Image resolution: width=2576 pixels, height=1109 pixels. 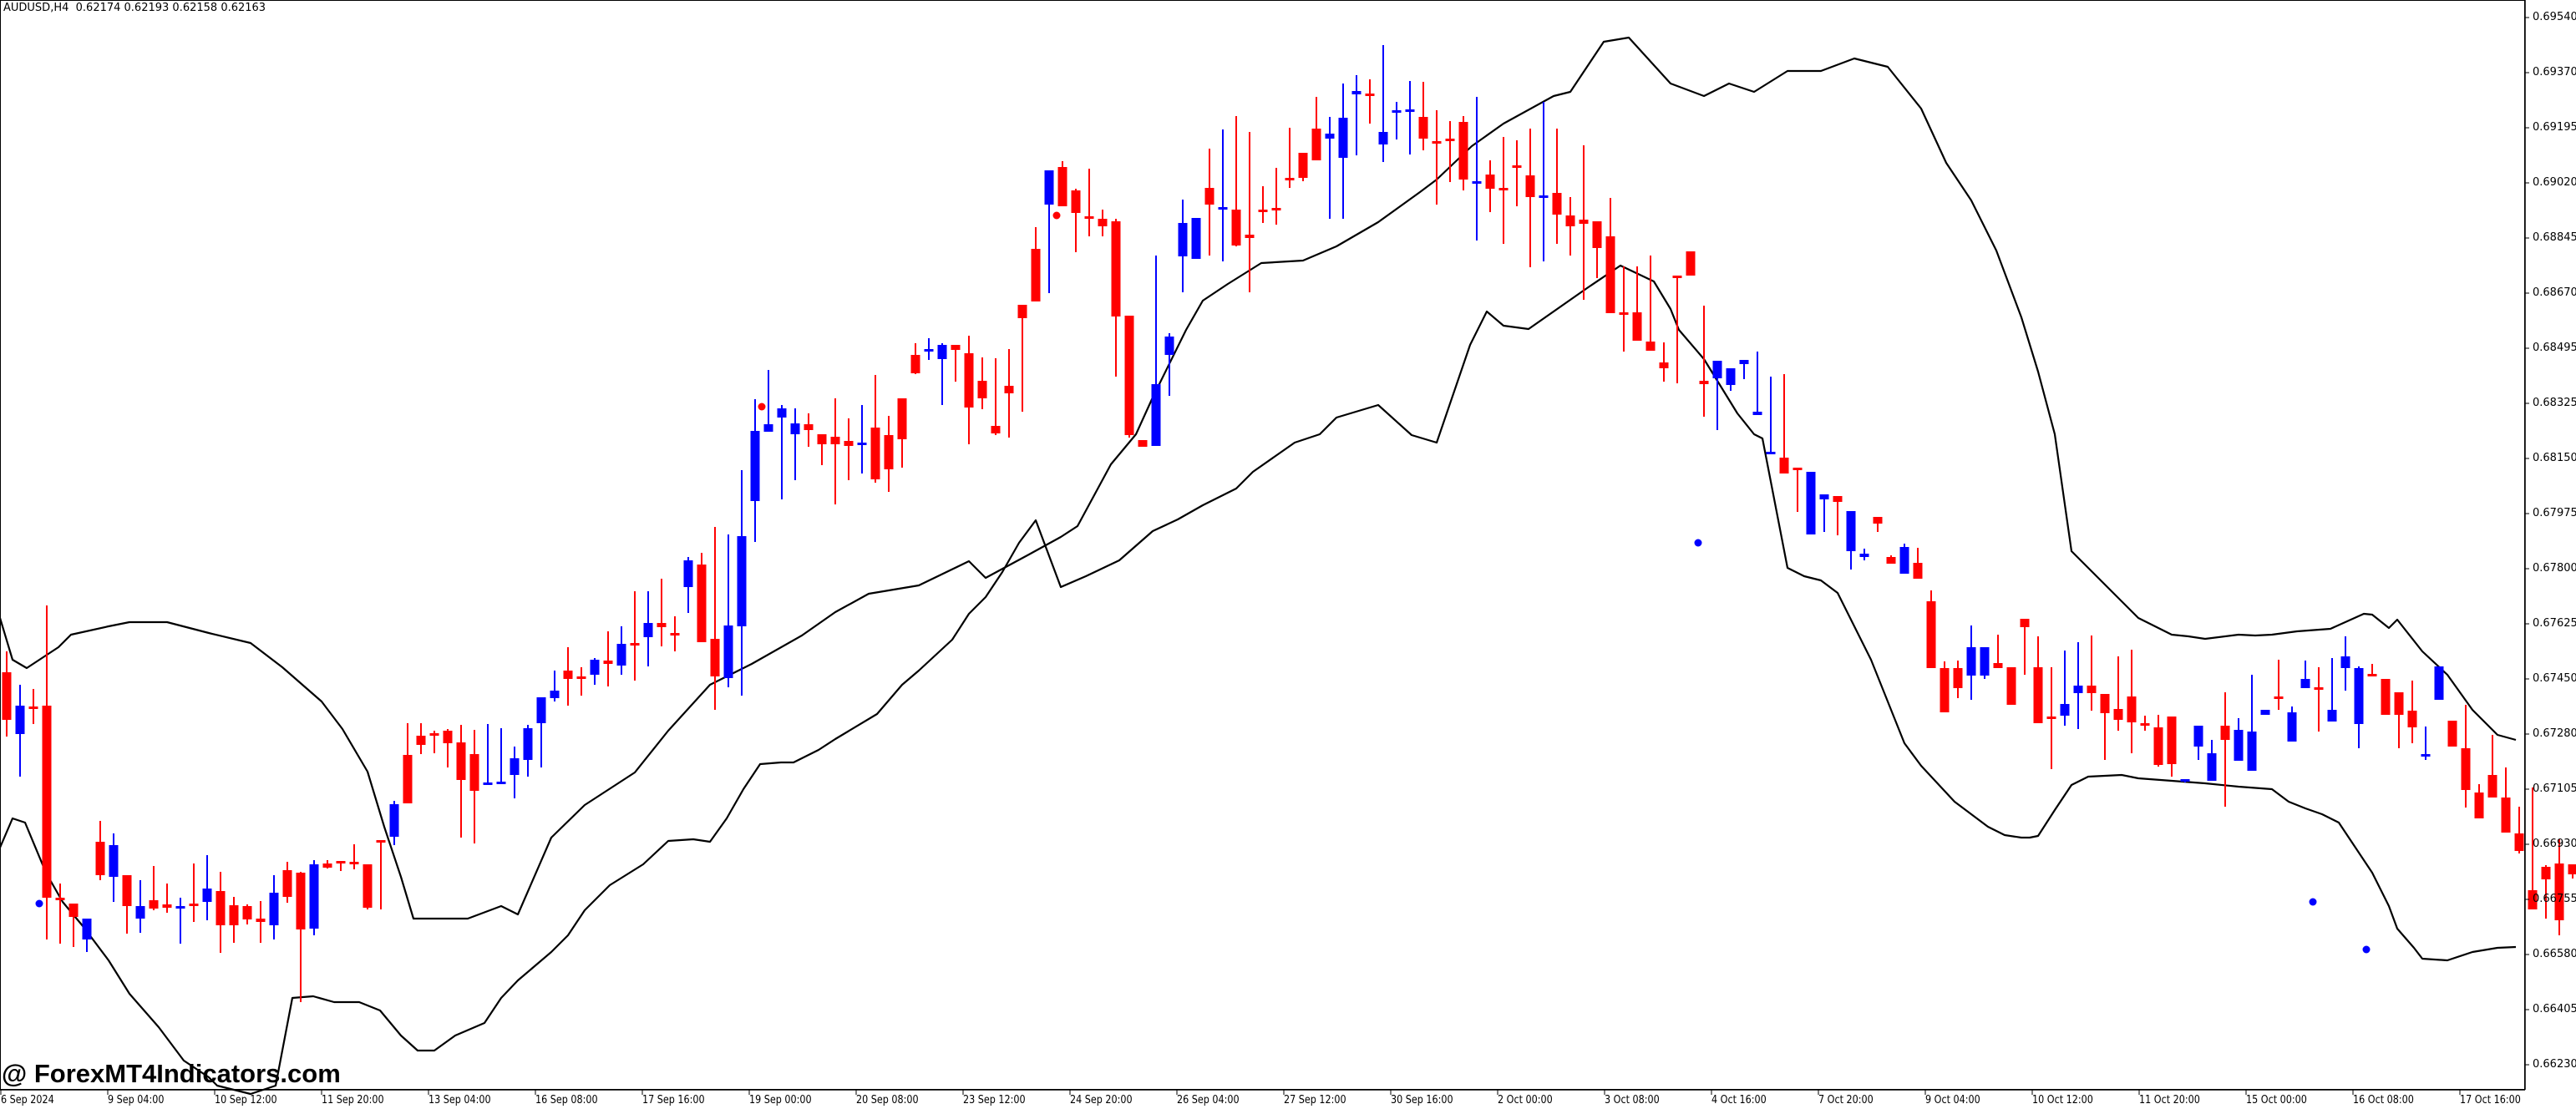 What do you see at coordinates (673, 1100) in the screenshot?
I see `time-tick-label: 17 Sep 16:00` at bounding box center [673, 1100].